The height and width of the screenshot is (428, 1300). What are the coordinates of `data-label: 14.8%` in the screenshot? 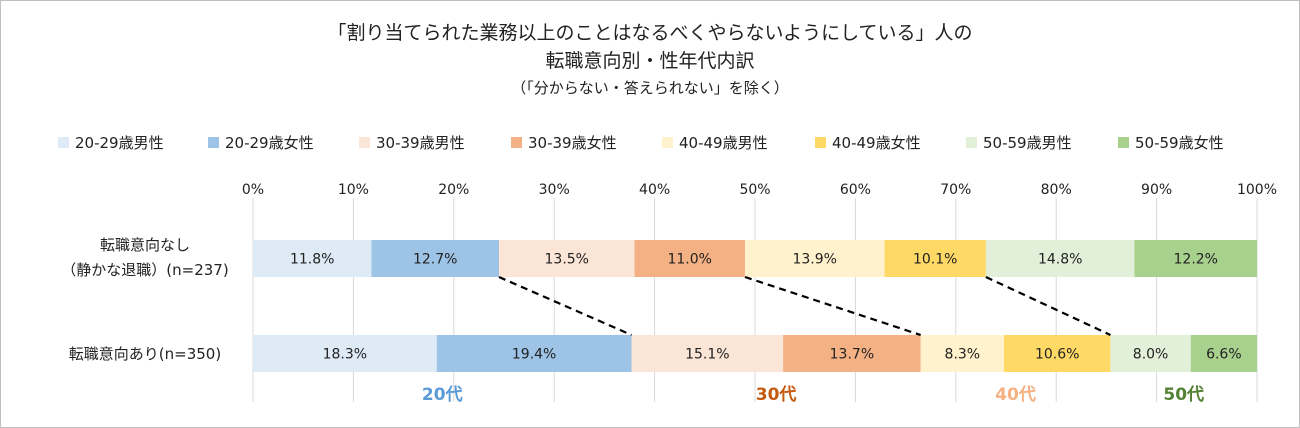 It's located at (1060, 260).